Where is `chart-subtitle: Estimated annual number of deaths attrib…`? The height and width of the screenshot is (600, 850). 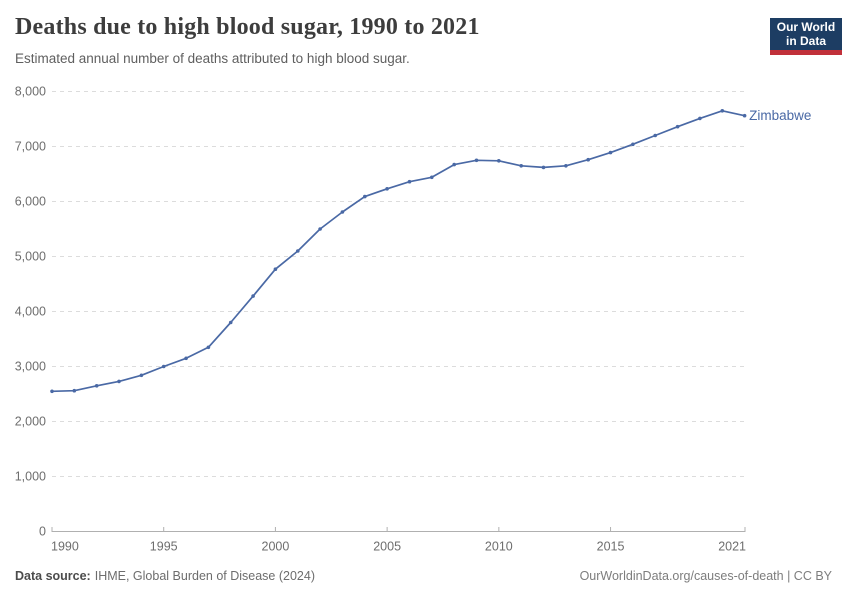 chart-subtitle: Estimated annual number of deaths attrib… is located at coordinates (212, 58).